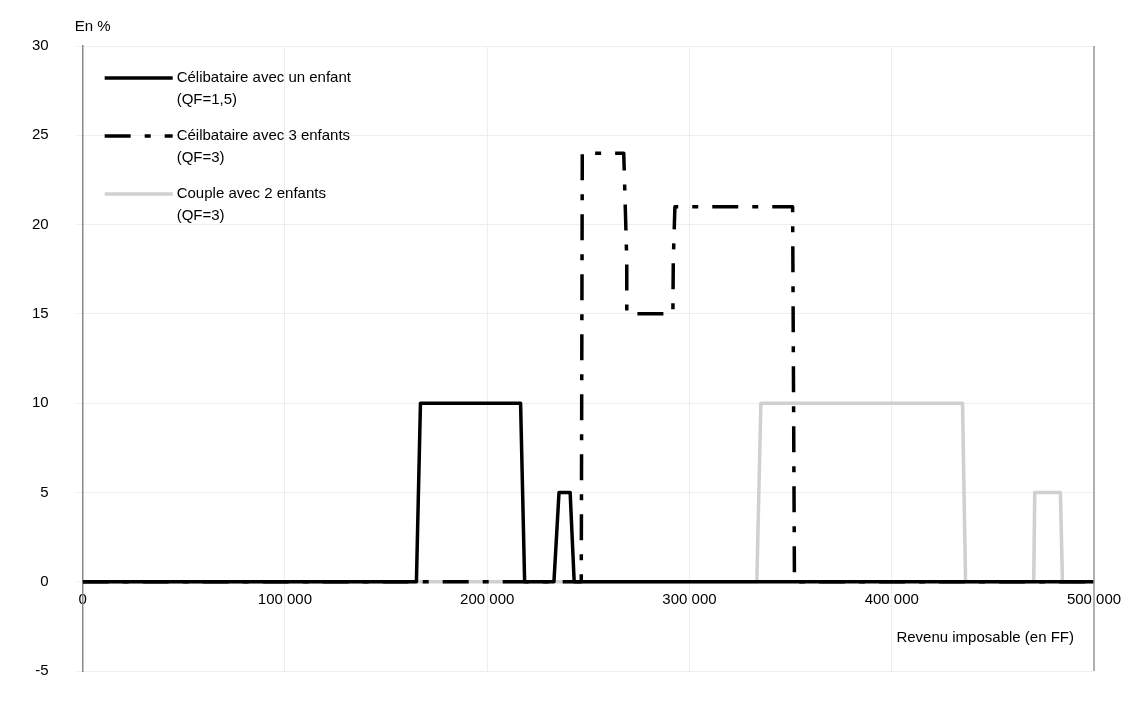 The width and height of the screenshot is (1132, 708). Describe the element at coordinates (285, 598) in the screenshot. I see `x-tick-label: 100 000` at that location.